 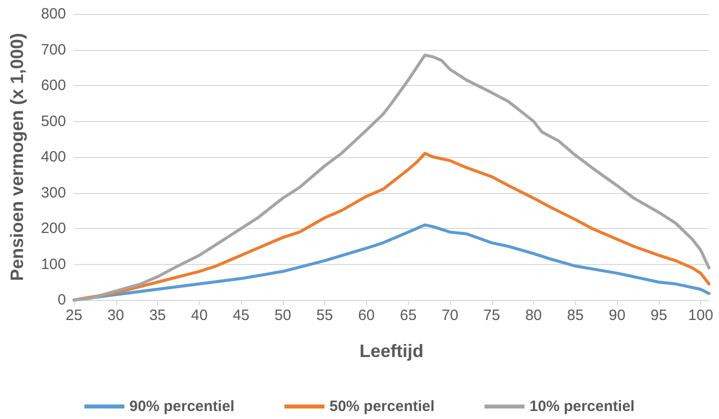 What do you see at coordinates (241, 315) in the screenshot?
I see `x-tick-label: 45` at bounding box center [241, 315].